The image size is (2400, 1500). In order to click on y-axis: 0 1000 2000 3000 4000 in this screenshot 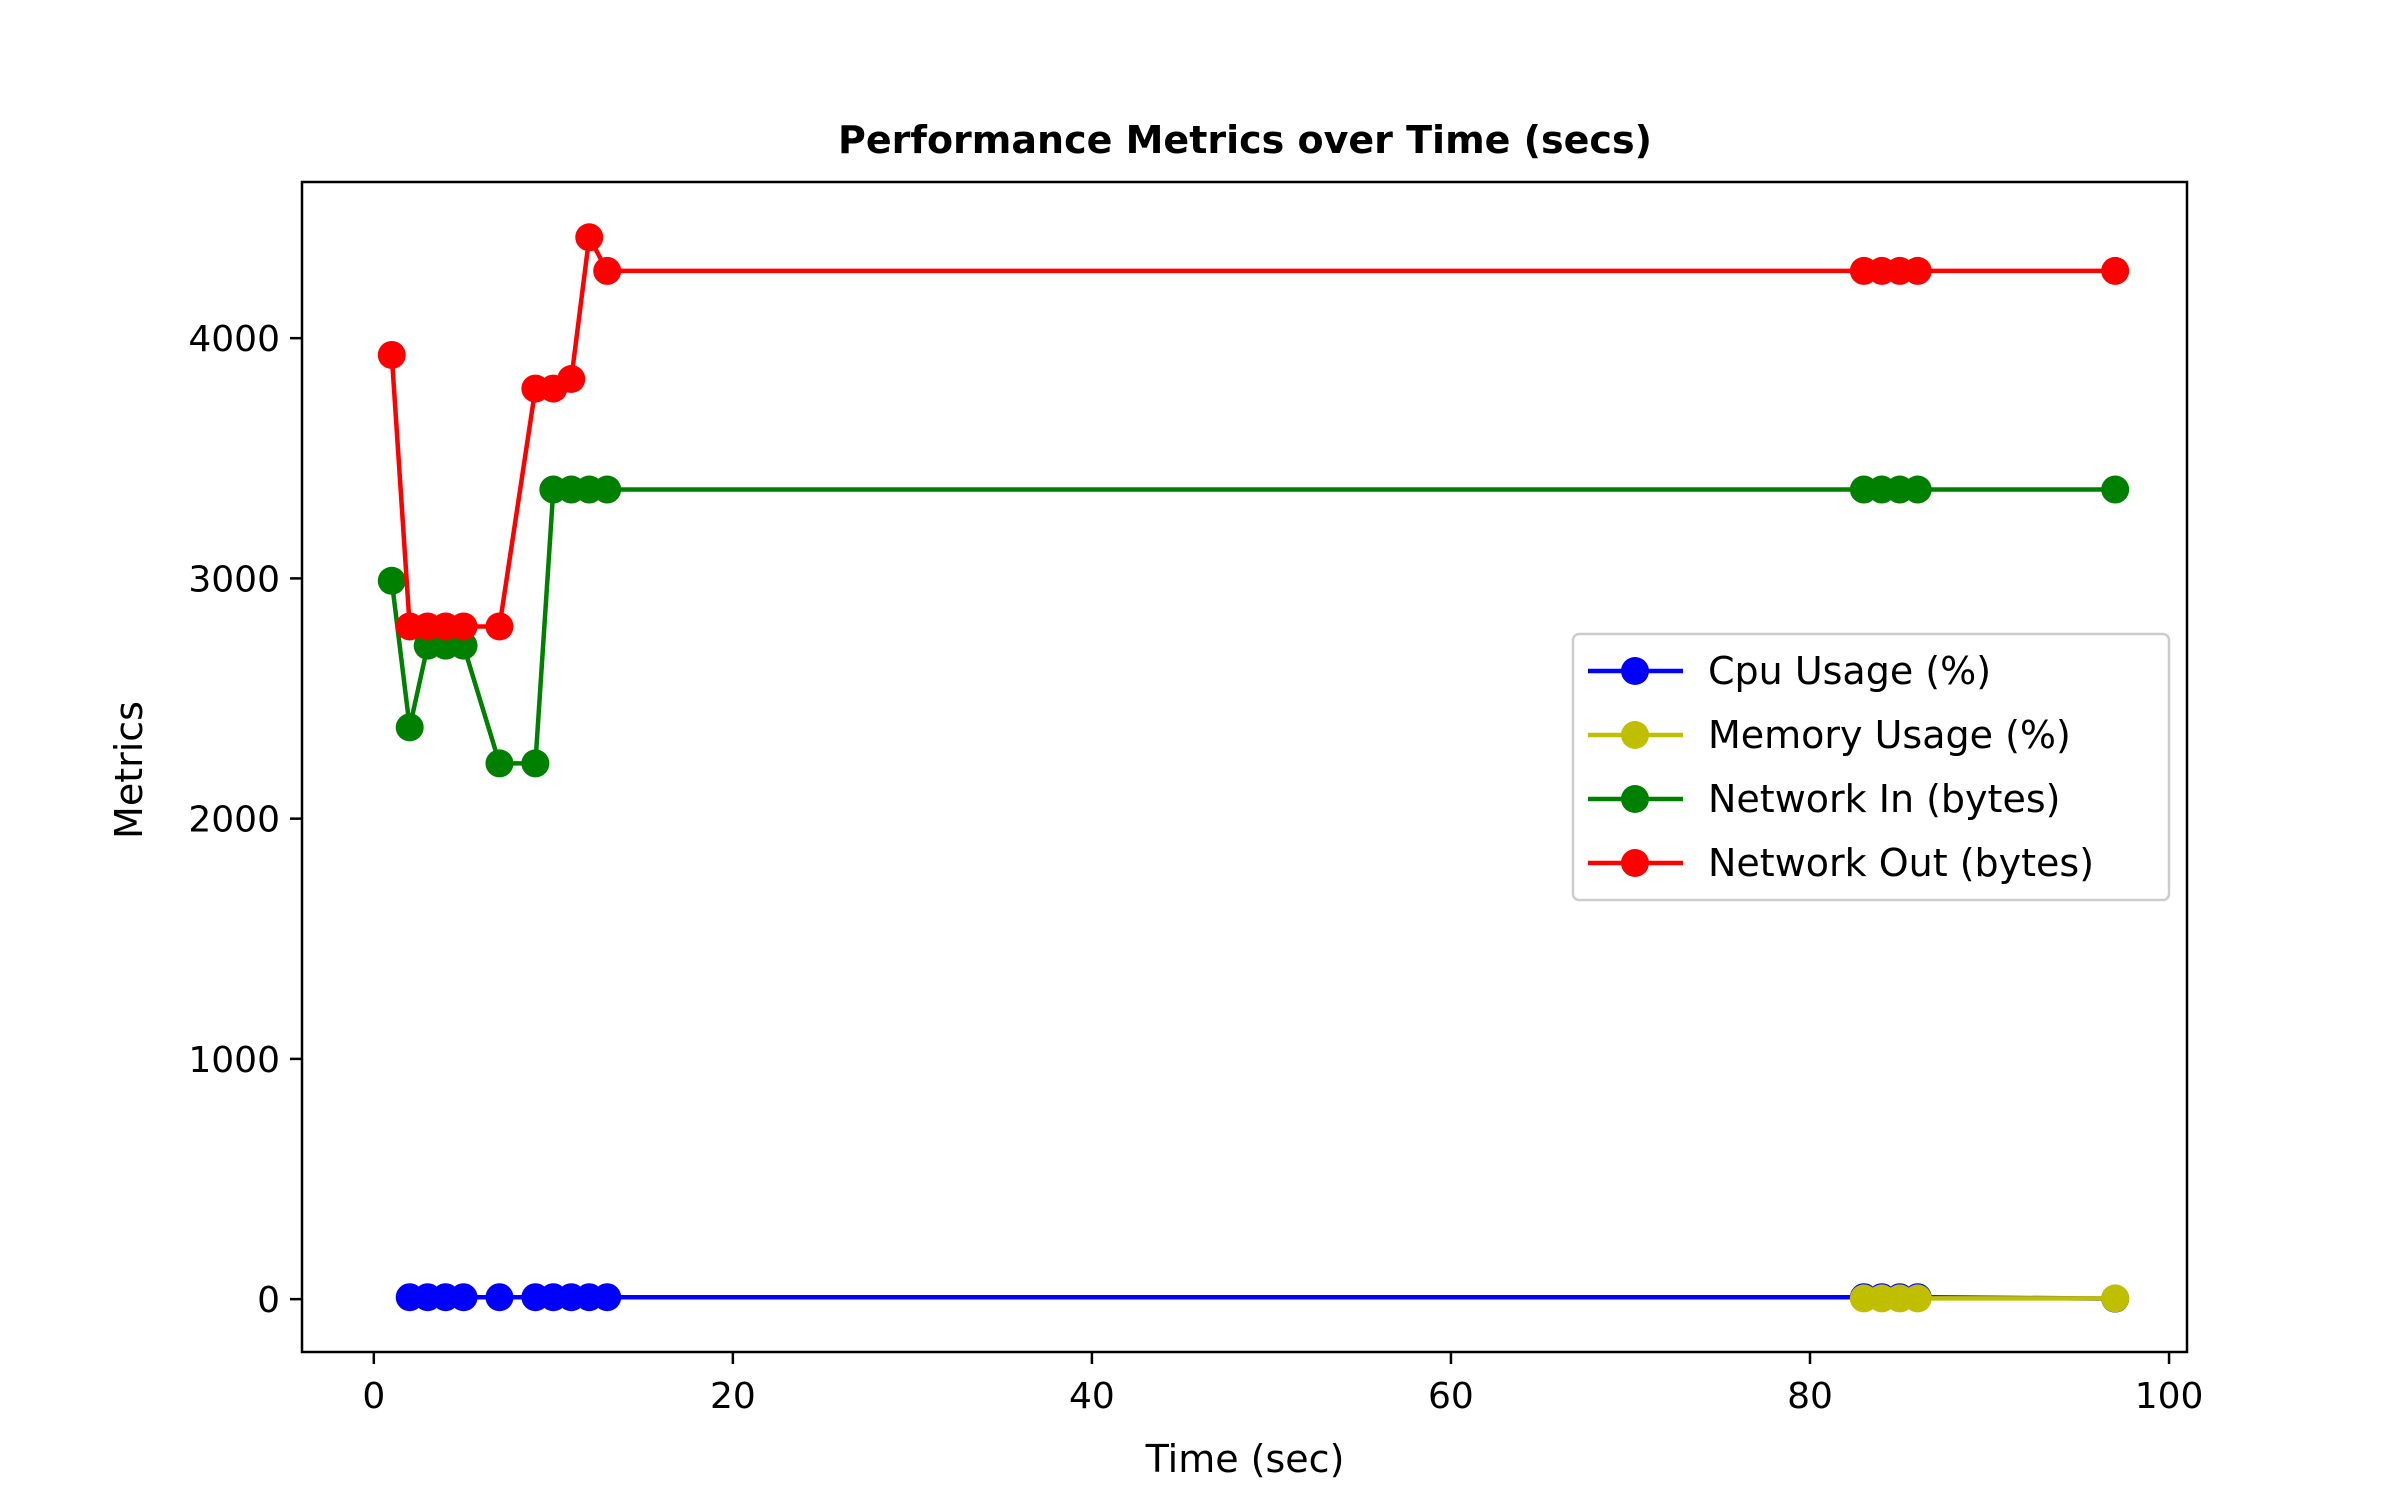, I will do `click(245, 820)`.